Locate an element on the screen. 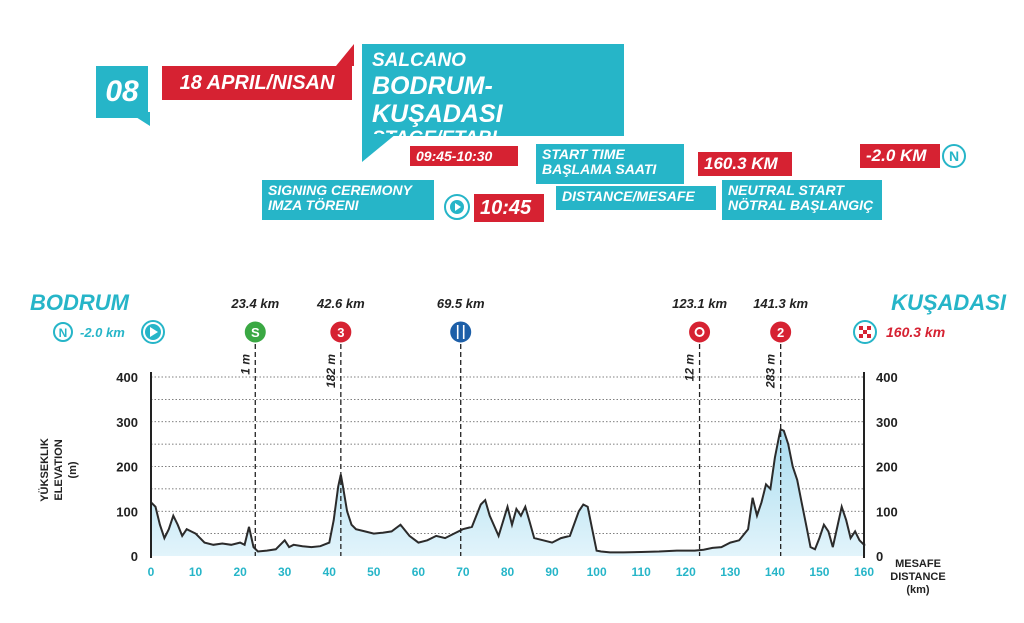  y-axis-title-line1: YÜKSEKLIK is located at coordinates (44, 470).